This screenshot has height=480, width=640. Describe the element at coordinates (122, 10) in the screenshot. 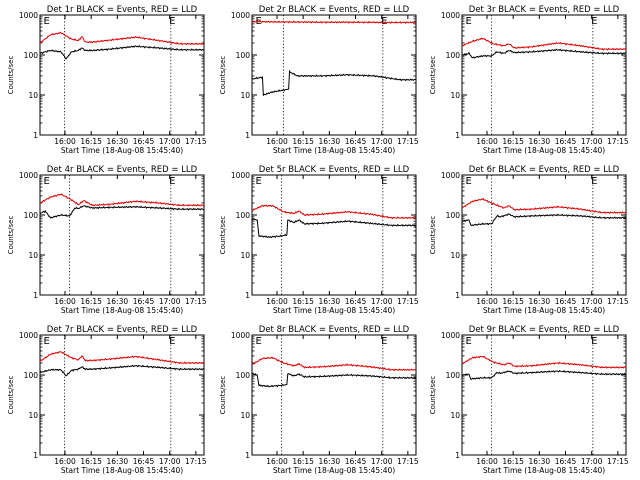

I see `panel-title: Det 1r BLACK = Events, RED = LLD` at that location.